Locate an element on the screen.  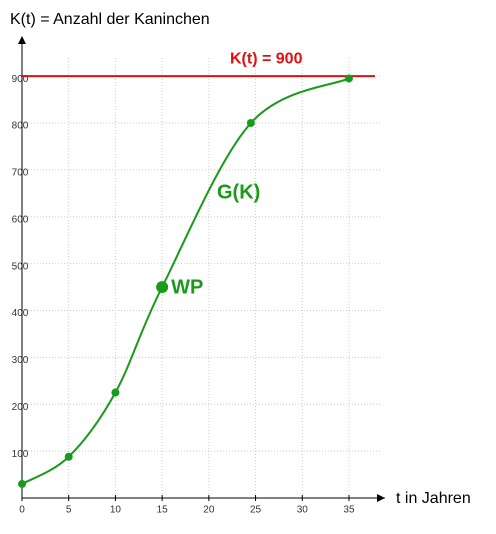
series-label: G(K) is located at coordinates (238, 192).